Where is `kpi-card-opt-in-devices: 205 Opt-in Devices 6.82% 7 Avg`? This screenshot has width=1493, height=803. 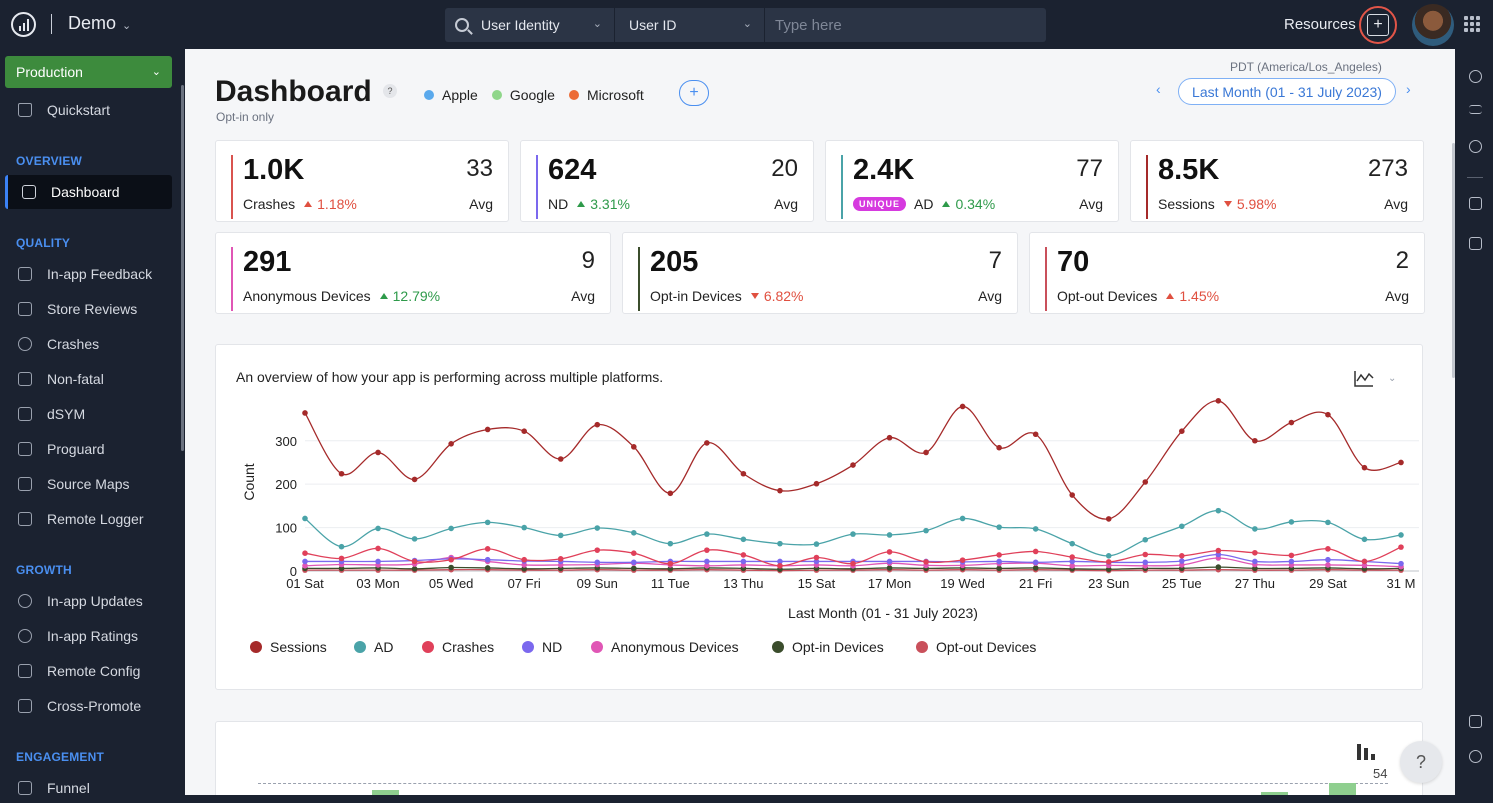 kpi-card-opt-in-devices: 205 Opt-in Devices 6.82% 7 Avg is located at coordinates (820, 273).